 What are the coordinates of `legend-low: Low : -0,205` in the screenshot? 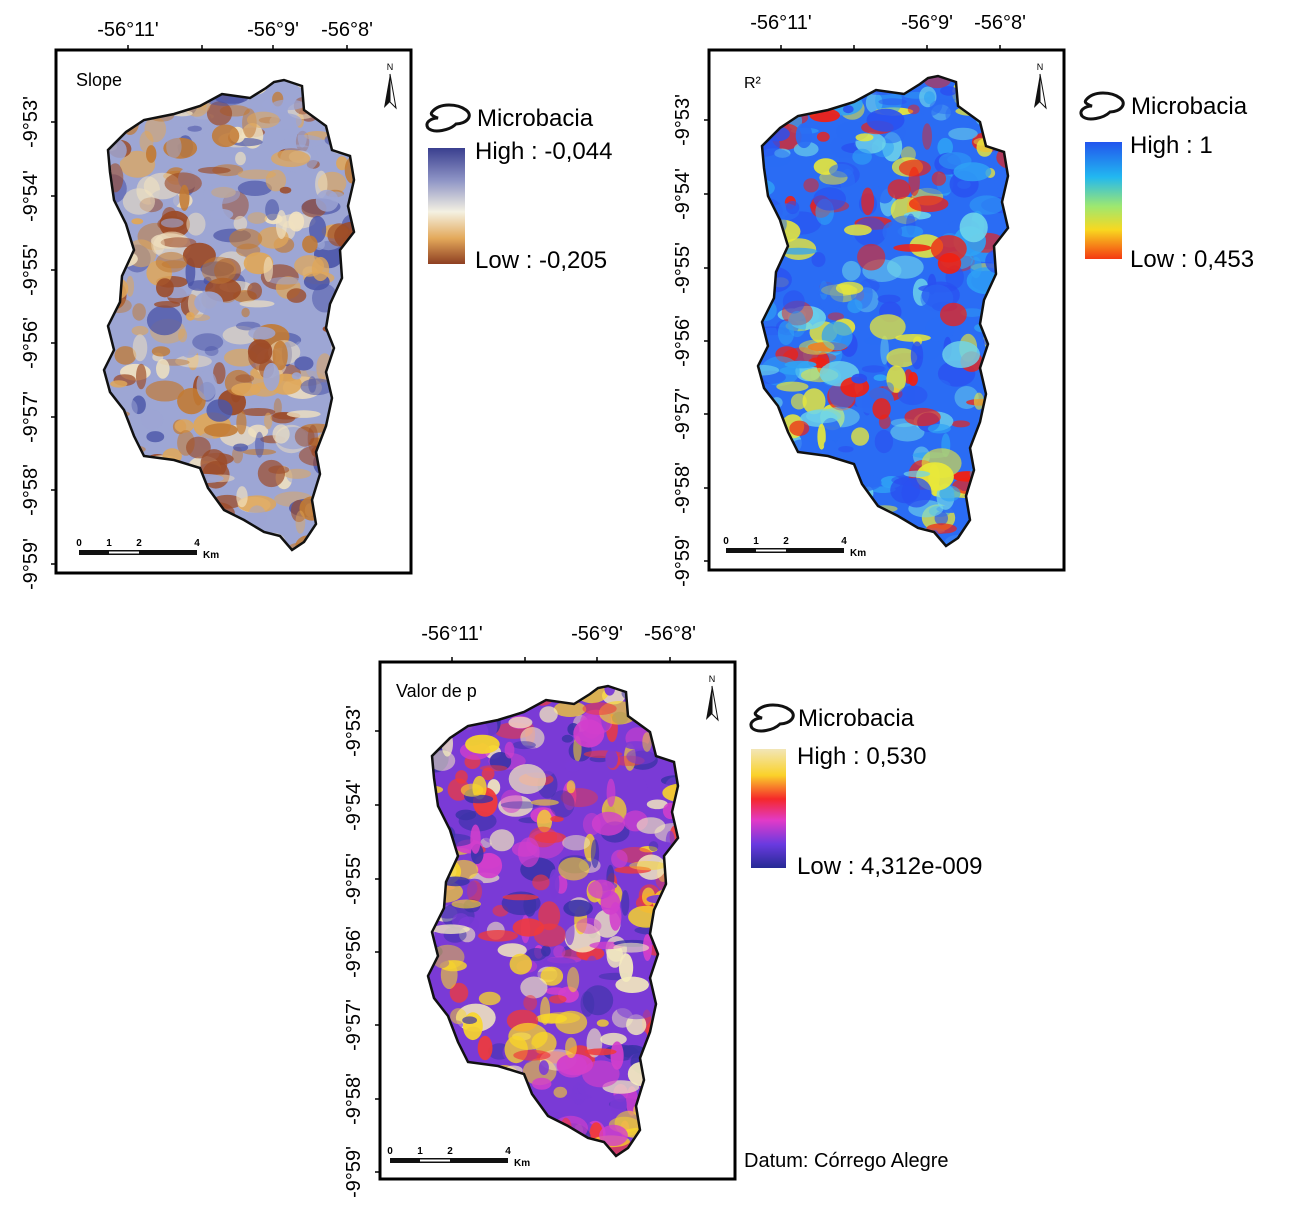 It's located at (541, 260).